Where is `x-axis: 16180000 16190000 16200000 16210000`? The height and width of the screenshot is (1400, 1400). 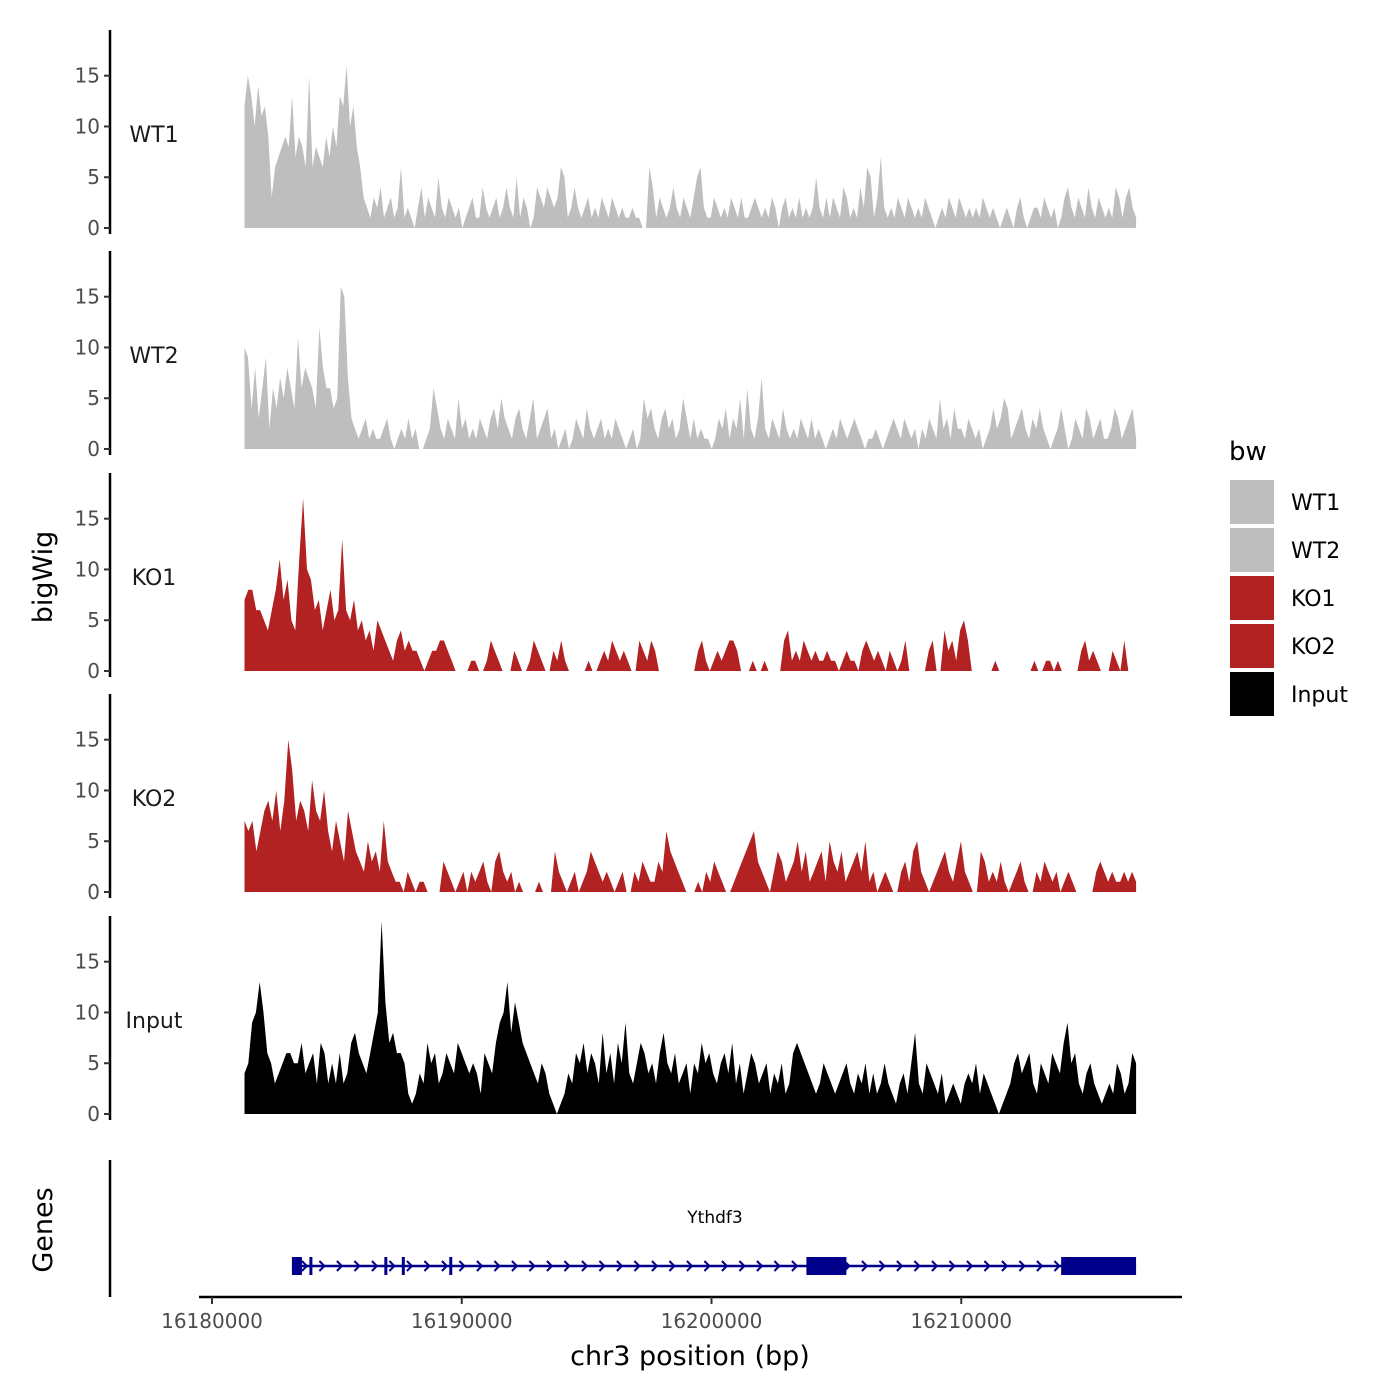 x-axis: 16180000 16190000 16200000 16210000 is located at coordinates (671, 1314).